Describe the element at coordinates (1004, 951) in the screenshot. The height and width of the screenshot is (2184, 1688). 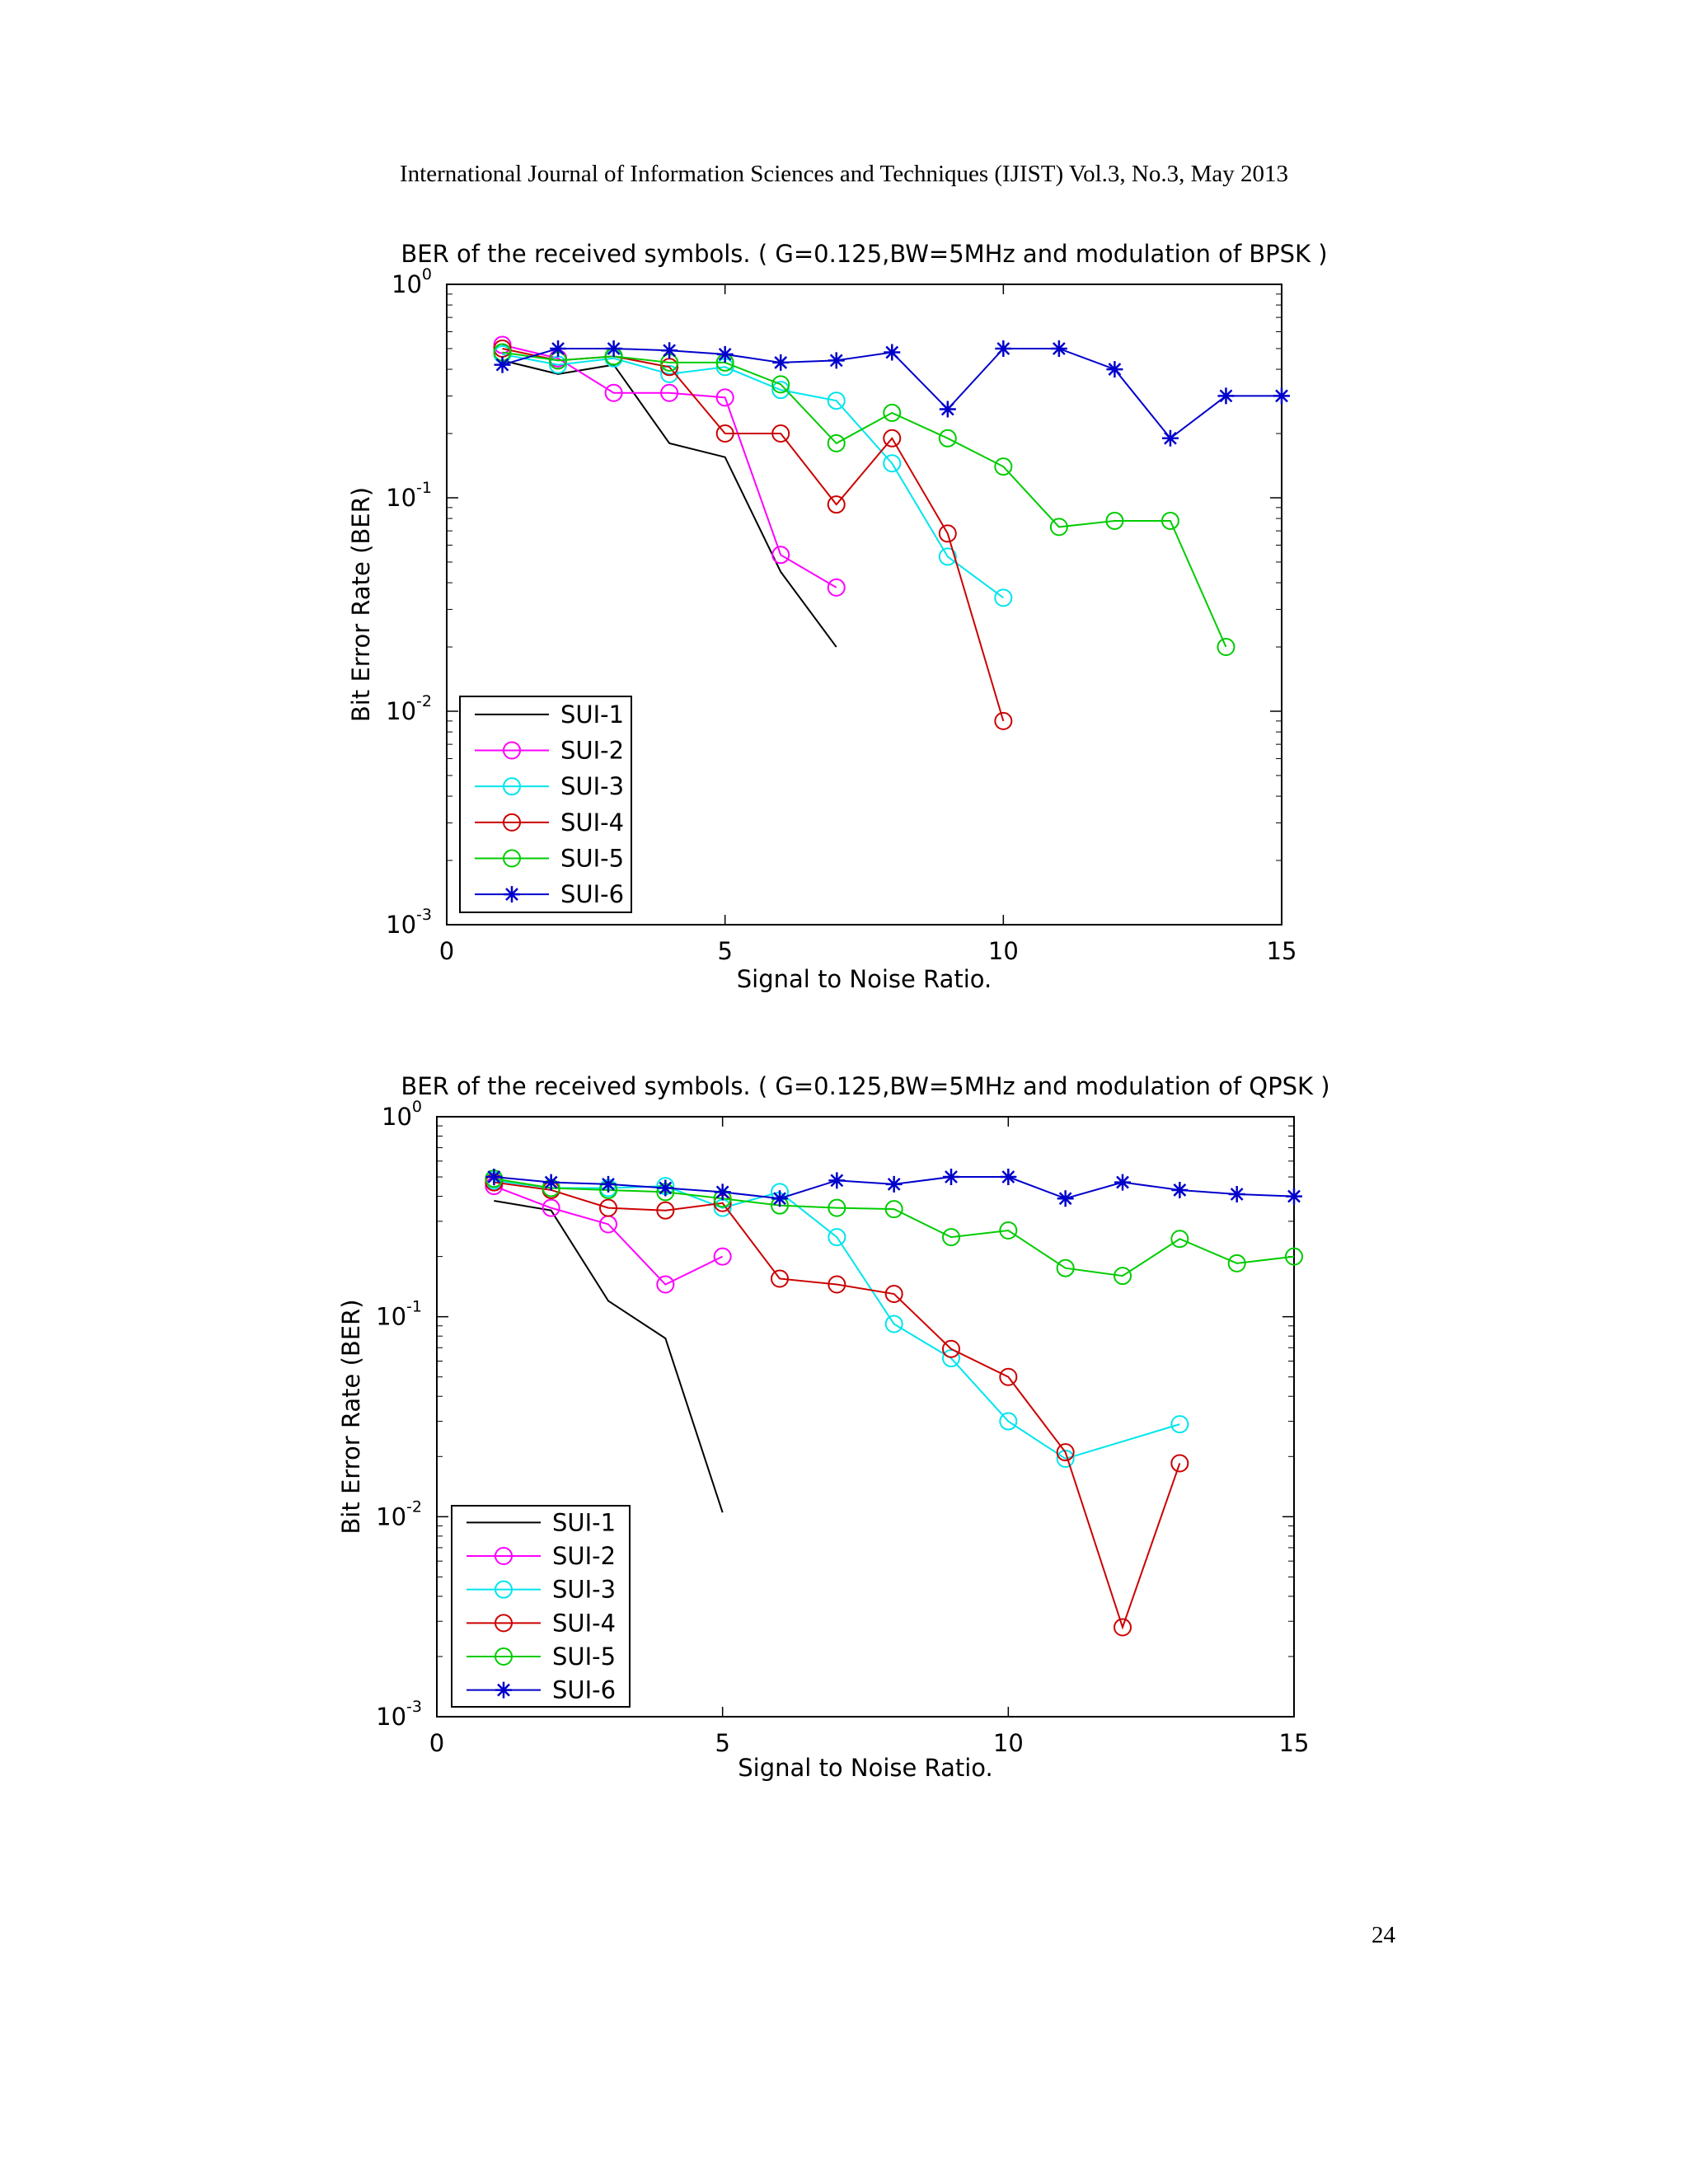
I see `x-tick-label-2: 10` at that location.